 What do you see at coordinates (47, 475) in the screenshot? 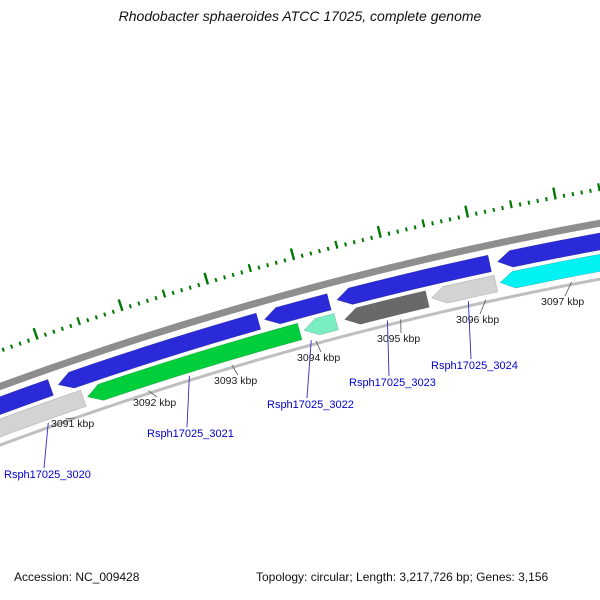
I see `gene-label: Rsph17025_3020` at bounding box center [47, 475].